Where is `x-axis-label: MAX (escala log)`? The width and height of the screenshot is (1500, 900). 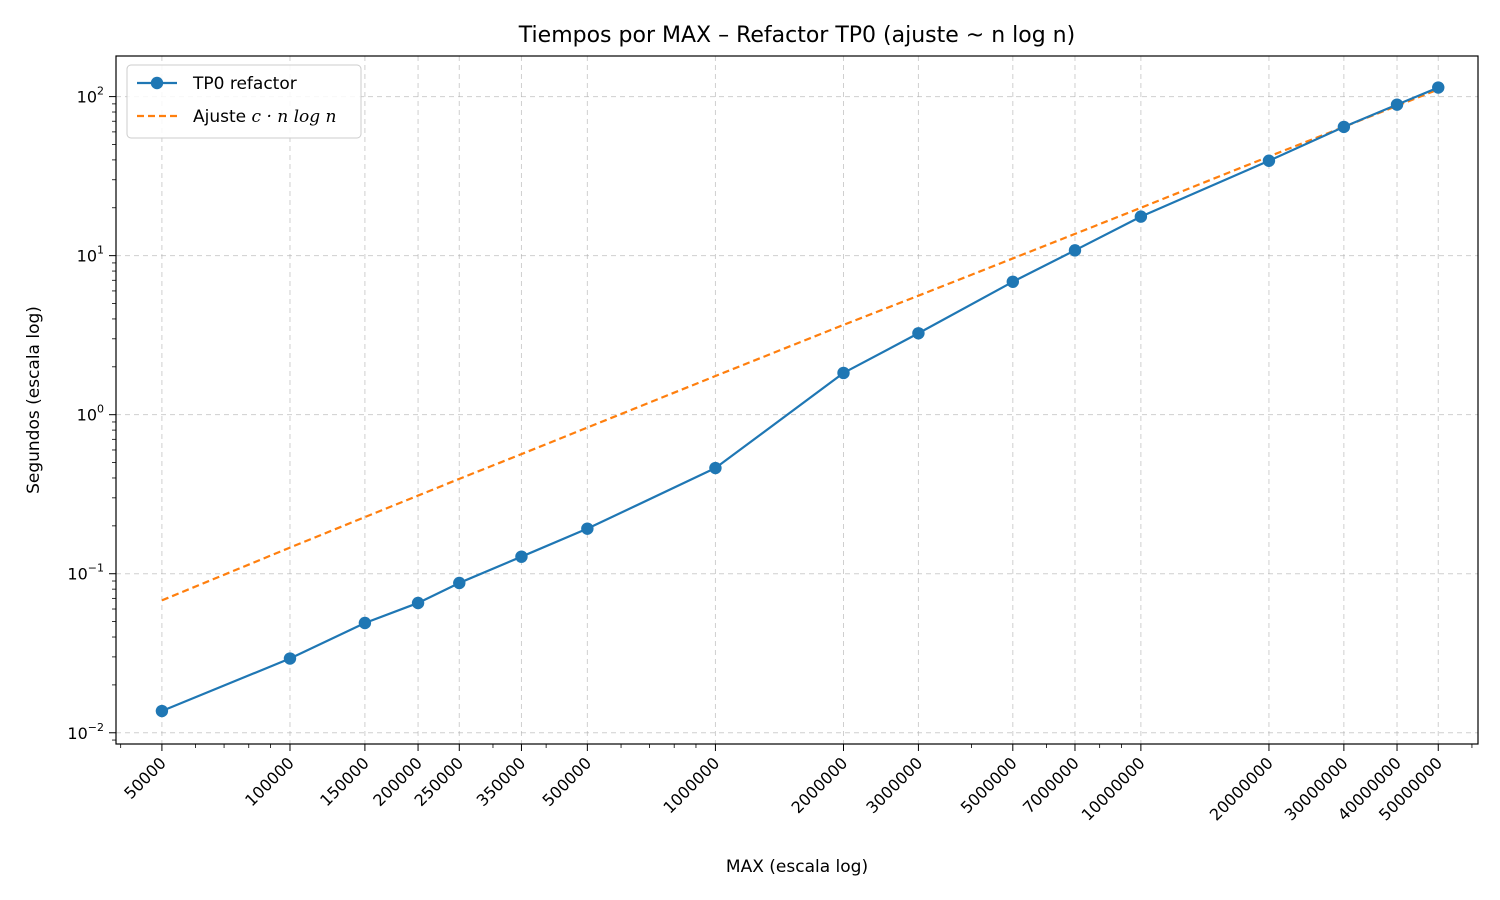 x-axis-label: MAX (escala log) is located at coordinates (797, 867).